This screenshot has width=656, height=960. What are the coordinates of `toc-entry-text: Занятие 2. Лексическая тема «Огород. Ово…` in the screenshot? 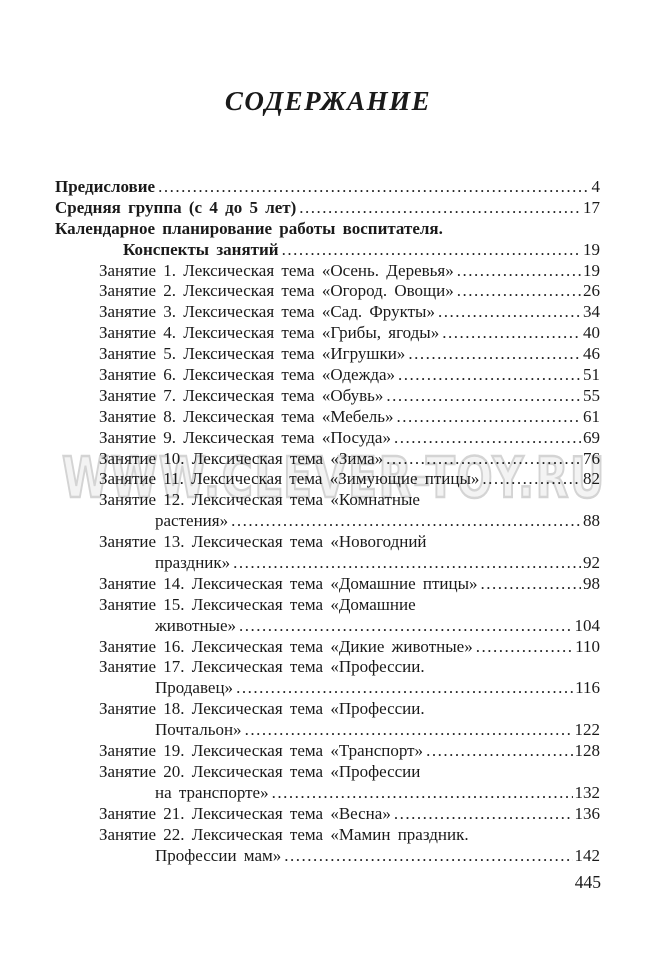 It's located at (276, 291).